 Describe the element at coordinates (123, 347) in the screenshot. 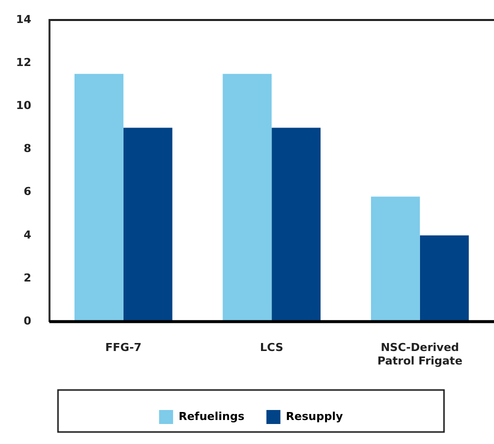

I see `x-tick-label: FFG-7` at that location.